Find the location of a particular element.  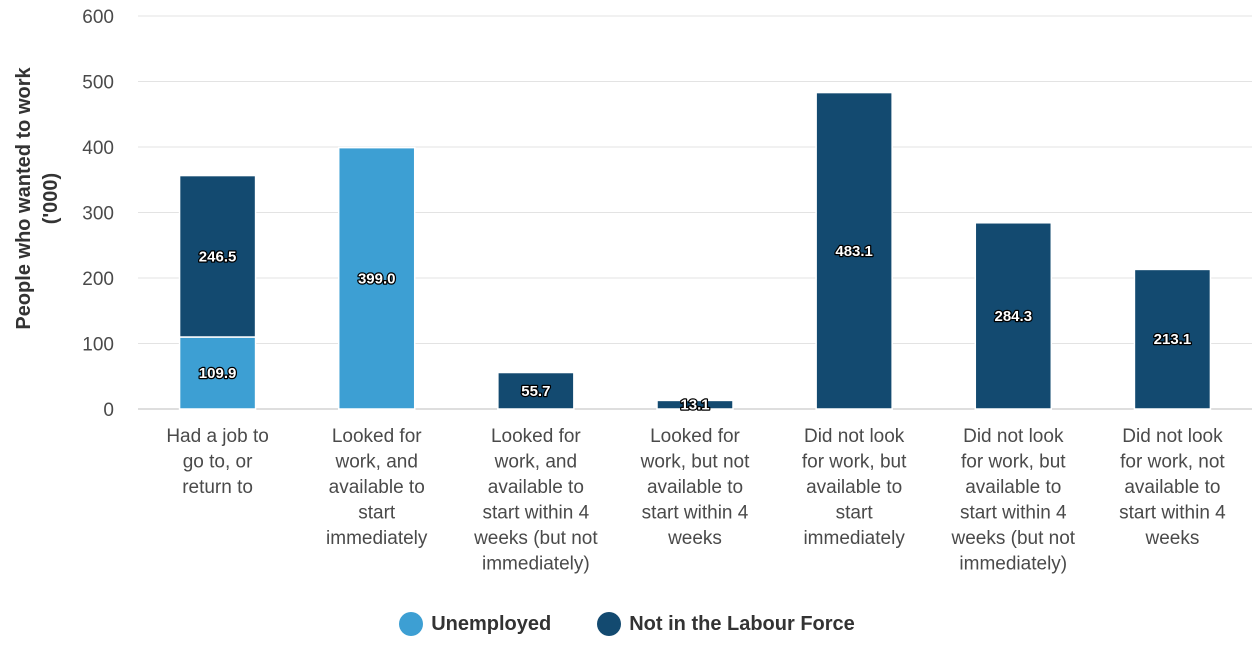

legend-item-not-in-labour-force: Not in the Labour Force is located at coordinates (726, 624).